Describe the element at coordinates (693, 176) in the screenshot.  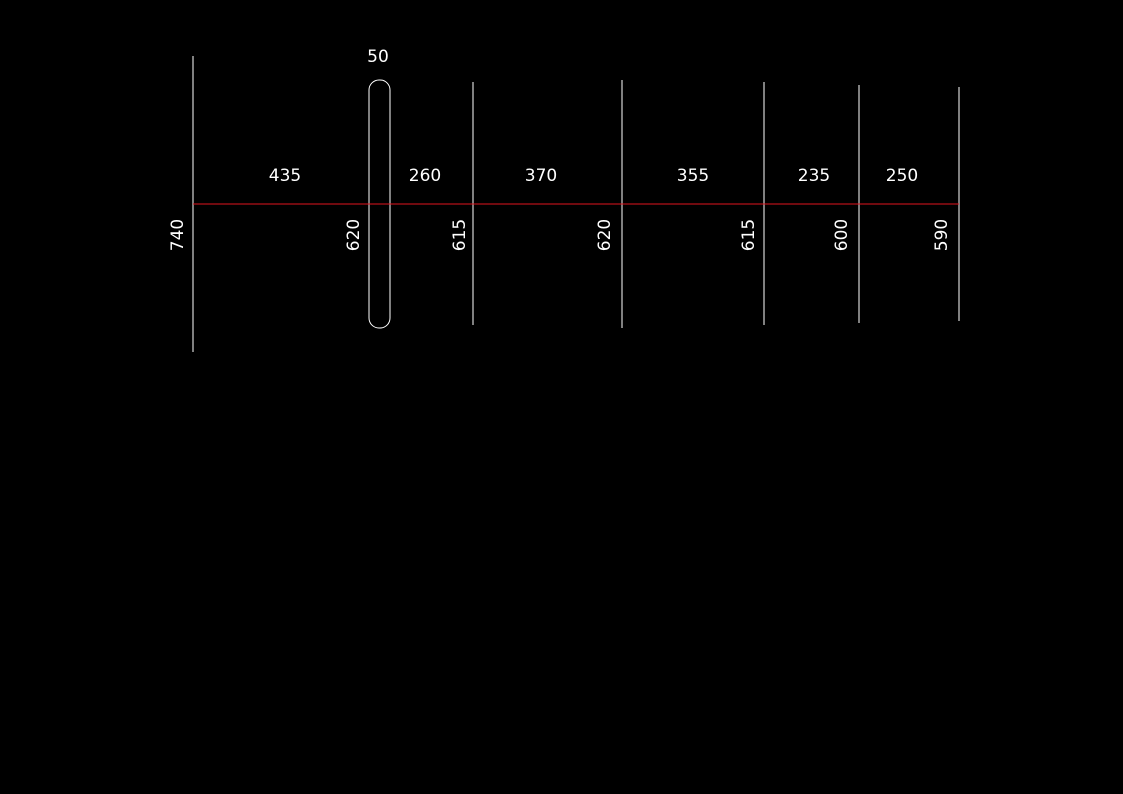
I see `span-label: 355` at that location.